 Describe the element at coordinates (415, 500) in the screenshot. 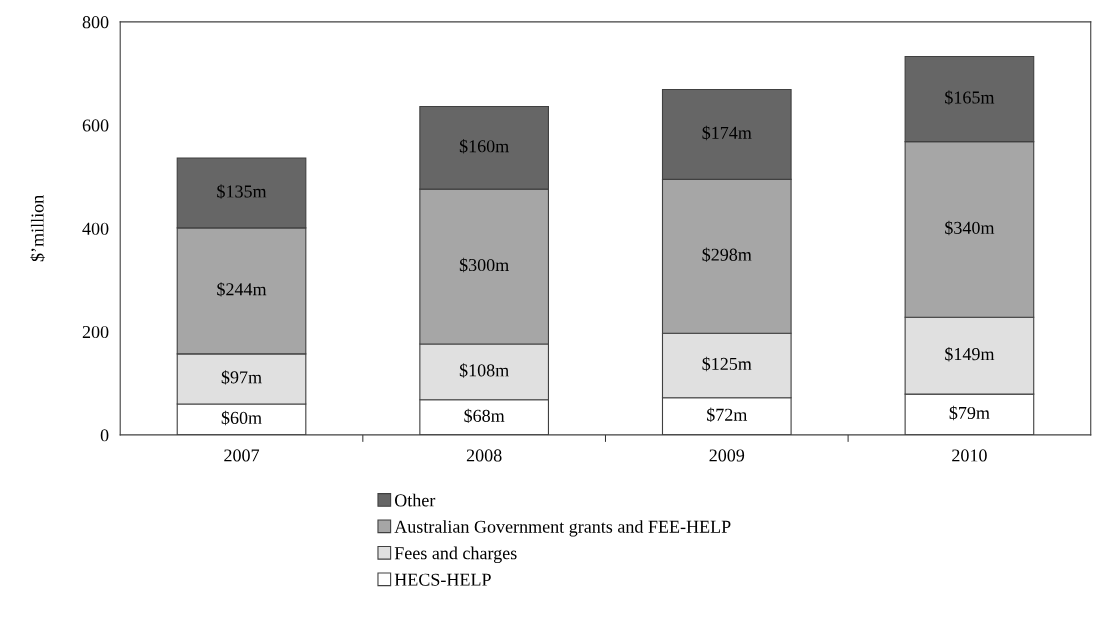

I see `legend-label: Other` at that location.